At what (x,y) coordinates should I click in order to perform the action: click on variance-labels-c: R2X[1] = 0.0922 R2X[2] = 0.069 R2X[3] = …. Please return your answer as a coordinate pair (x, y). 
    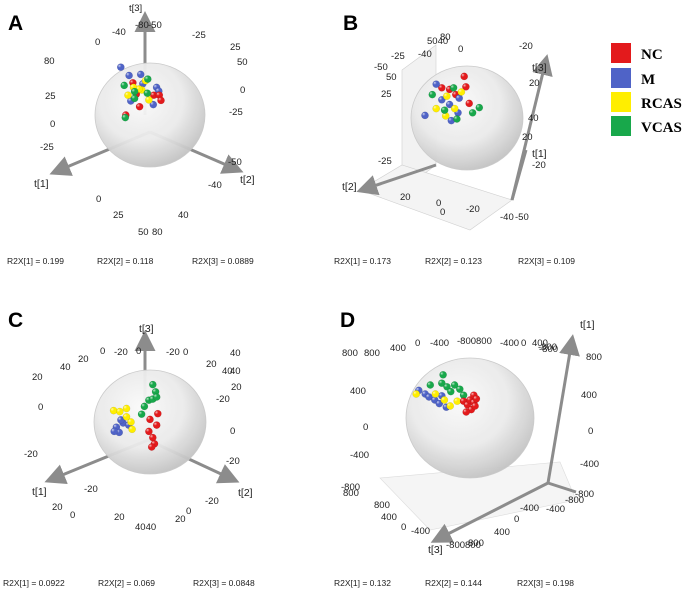
    Looking at the image, I should click on (129, 583).